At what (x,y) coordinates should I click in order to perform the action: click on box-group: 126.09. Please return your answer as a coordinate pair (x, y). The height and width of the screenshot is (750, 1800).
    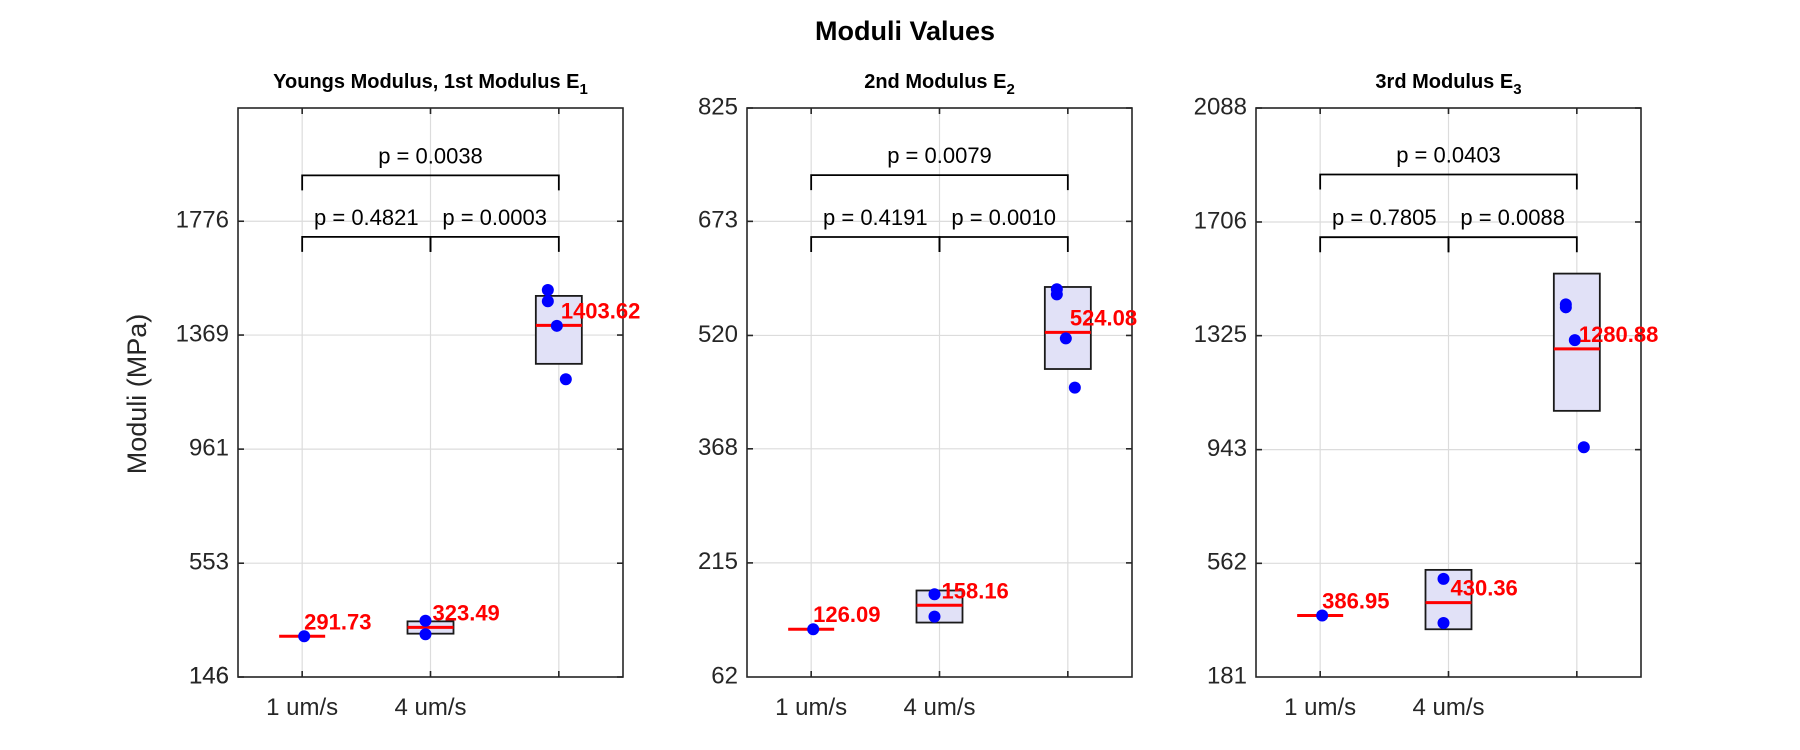
    Looking at the image, I should click on (834, 619).